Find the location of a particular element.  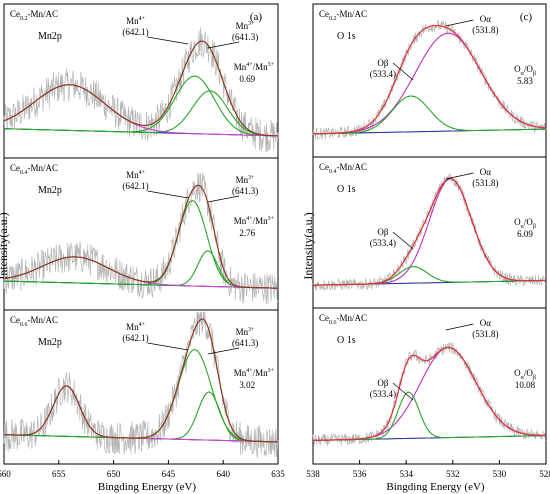

ratio-value: 6.09 is located at coordinates (525, 234).